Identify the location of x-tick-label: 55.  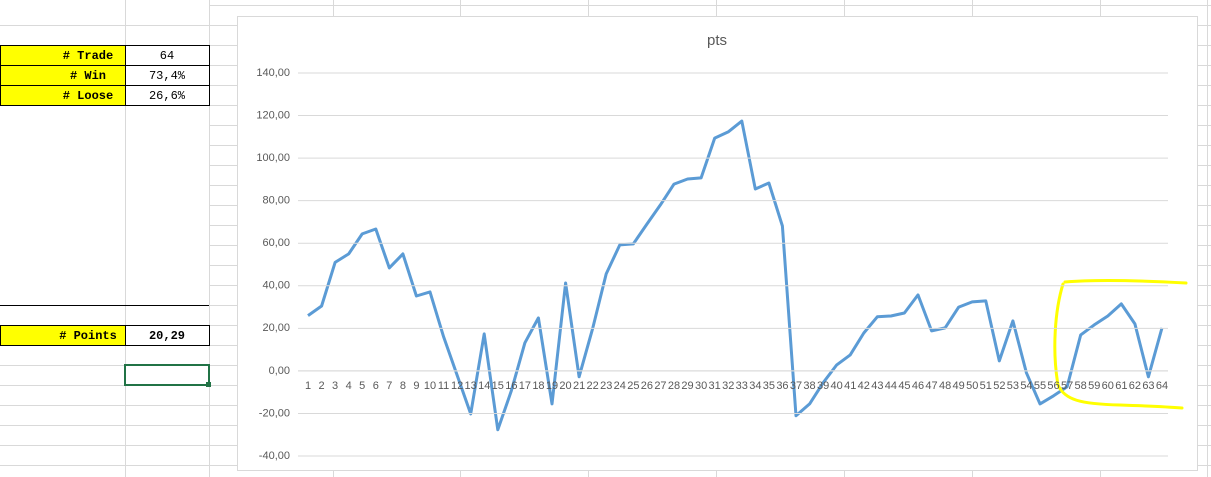
(1040, 386).